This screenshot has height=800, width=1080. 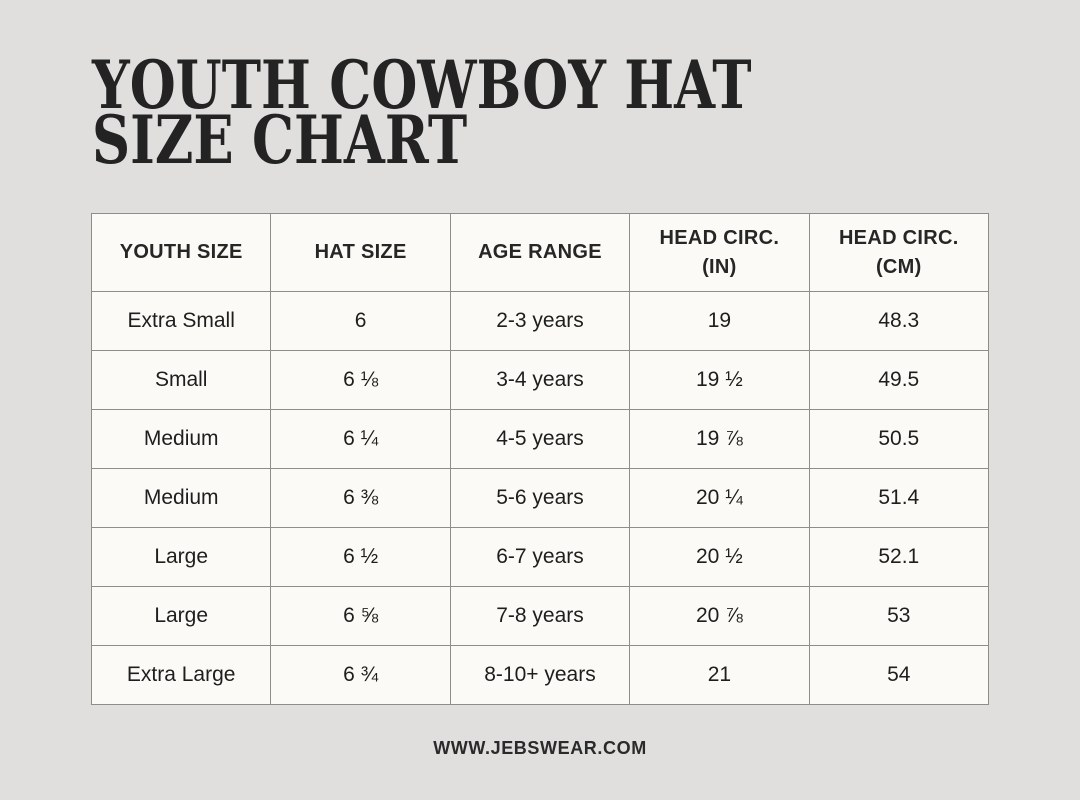 I want to click on table-cell: 6 ½, so click(x=360, y=557).